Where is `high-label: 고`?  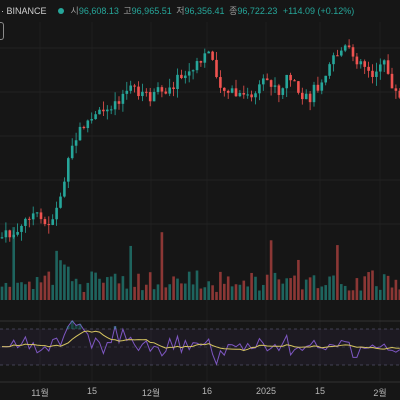
high-label: 고 is located at coordinates (127, 11).